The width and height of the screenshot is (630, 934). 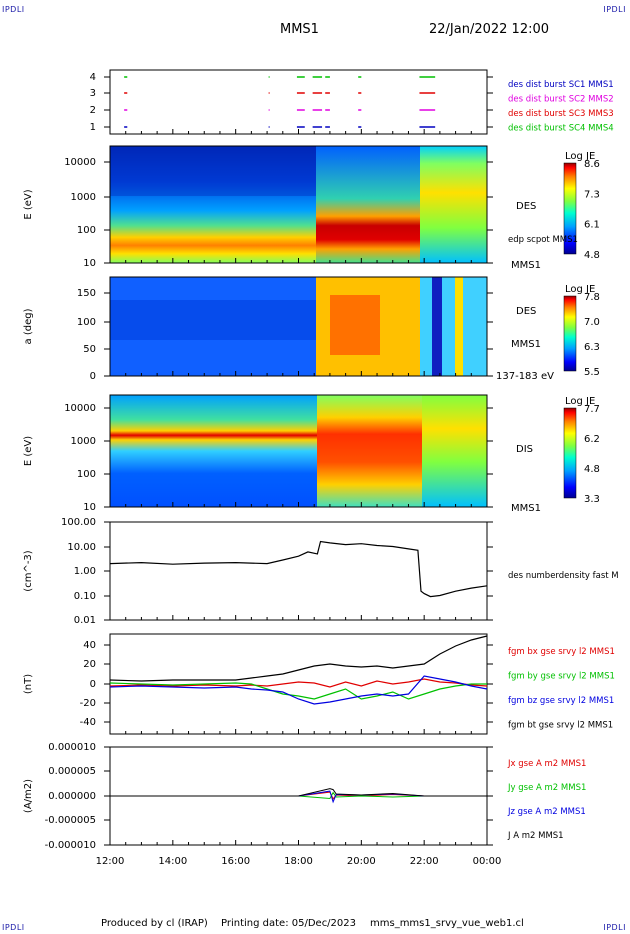 I want to click on colorbar-tick-2: 5.5, so click(x=592, y=372).